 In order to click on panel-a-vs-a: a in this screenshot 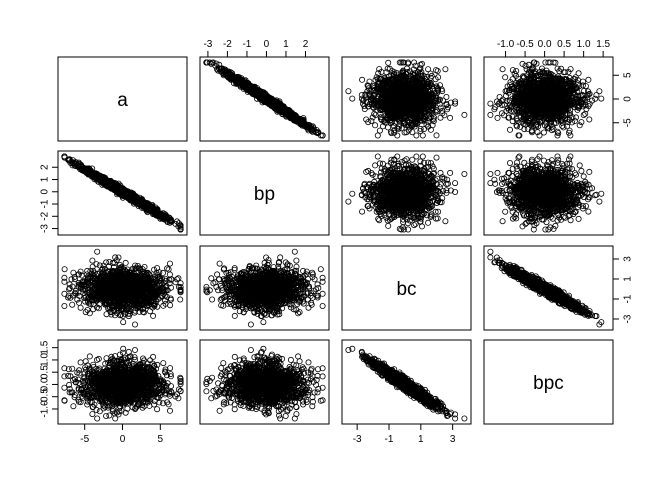, I will do `click(122, 99)`.